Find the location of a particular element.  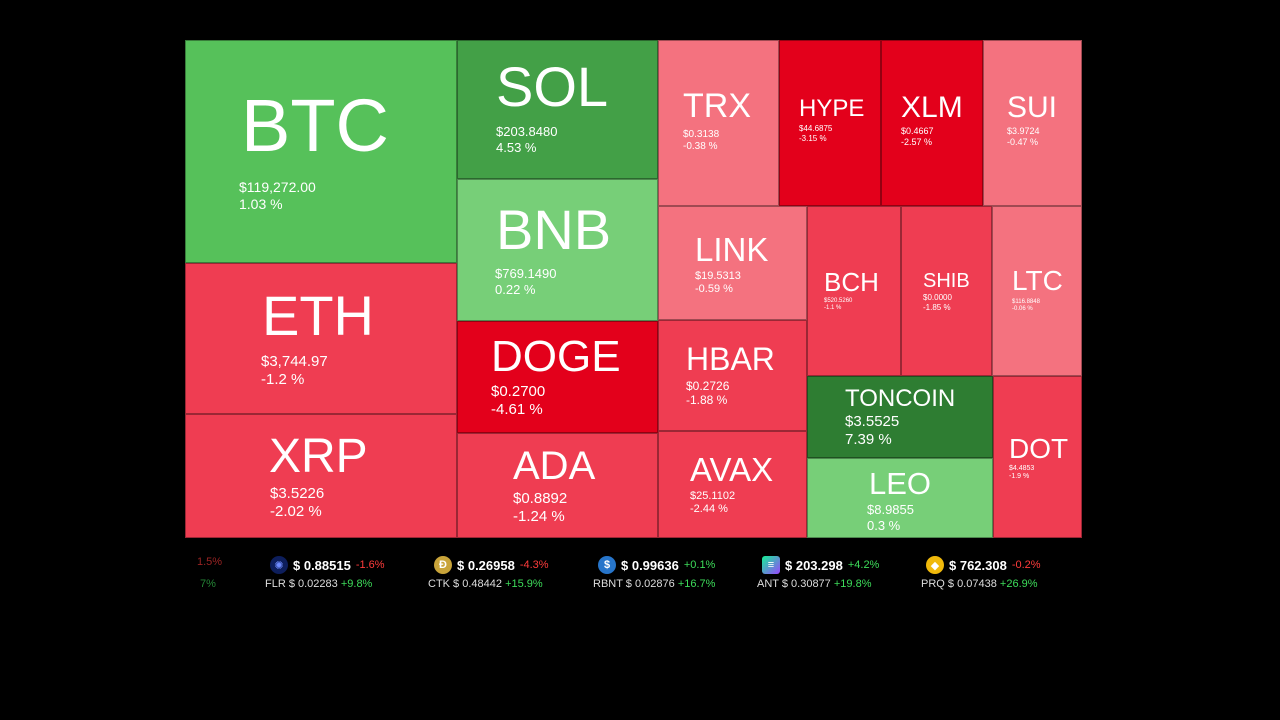

ticker-sub-change: 7% is located at coordinates (208, 584).